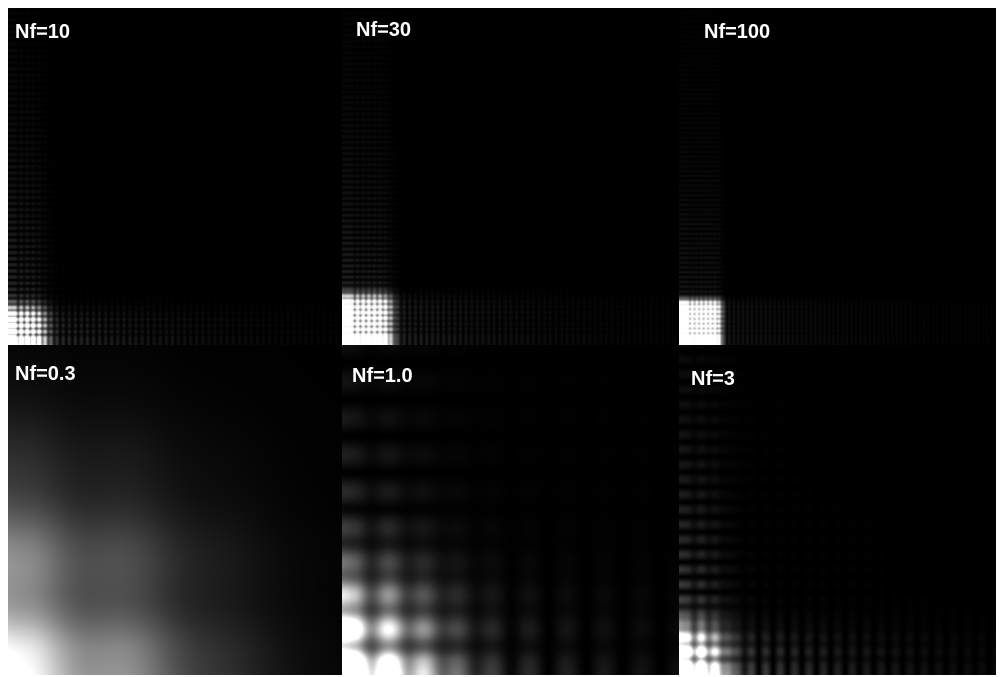 The height and width of the screenshot is (677, 1004). Describe the element at coordinates (384, 30) in the screenshot. I see `panel-label: Nf=30` at that location.